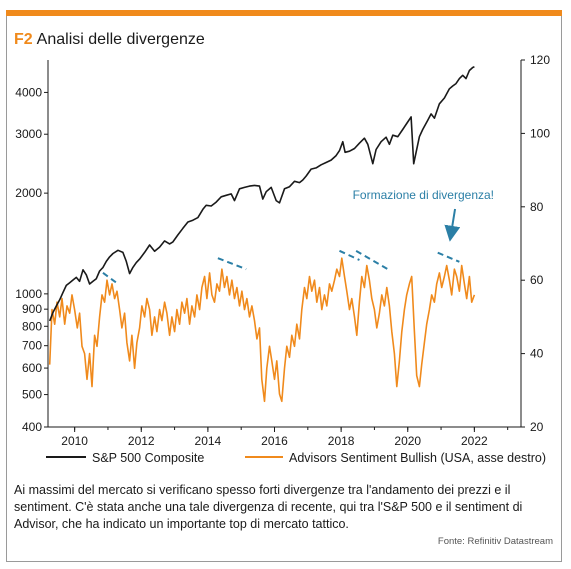 This screenshot has width=571, height=569. Describe the element at coordinates (74, 441) in the screenshot. I see `x-tick-label: 2010` at that location.